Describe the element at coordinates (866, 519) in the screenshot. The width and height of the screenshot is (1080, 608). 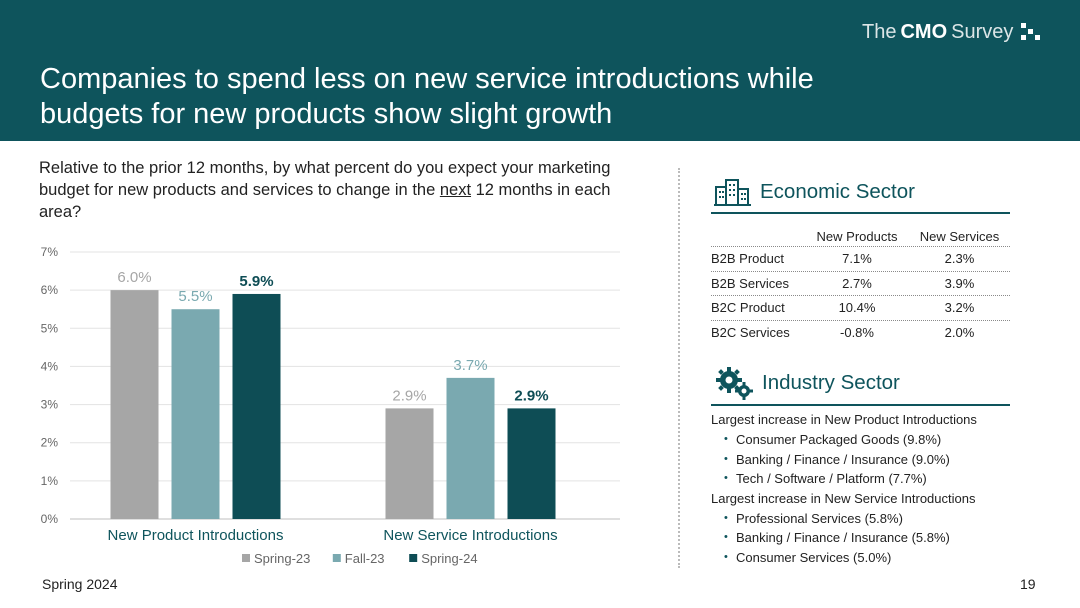
I see `list-item: Professional Services (5.8%)` at that location.